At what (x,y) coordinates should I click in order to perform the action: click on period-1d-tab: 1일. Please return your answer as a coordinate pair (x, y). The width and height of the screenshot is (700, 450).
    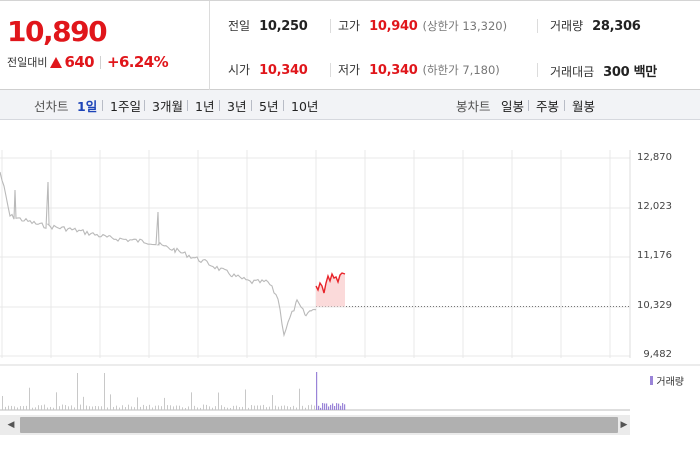
    Looking at the image, I should click on (87, 106).